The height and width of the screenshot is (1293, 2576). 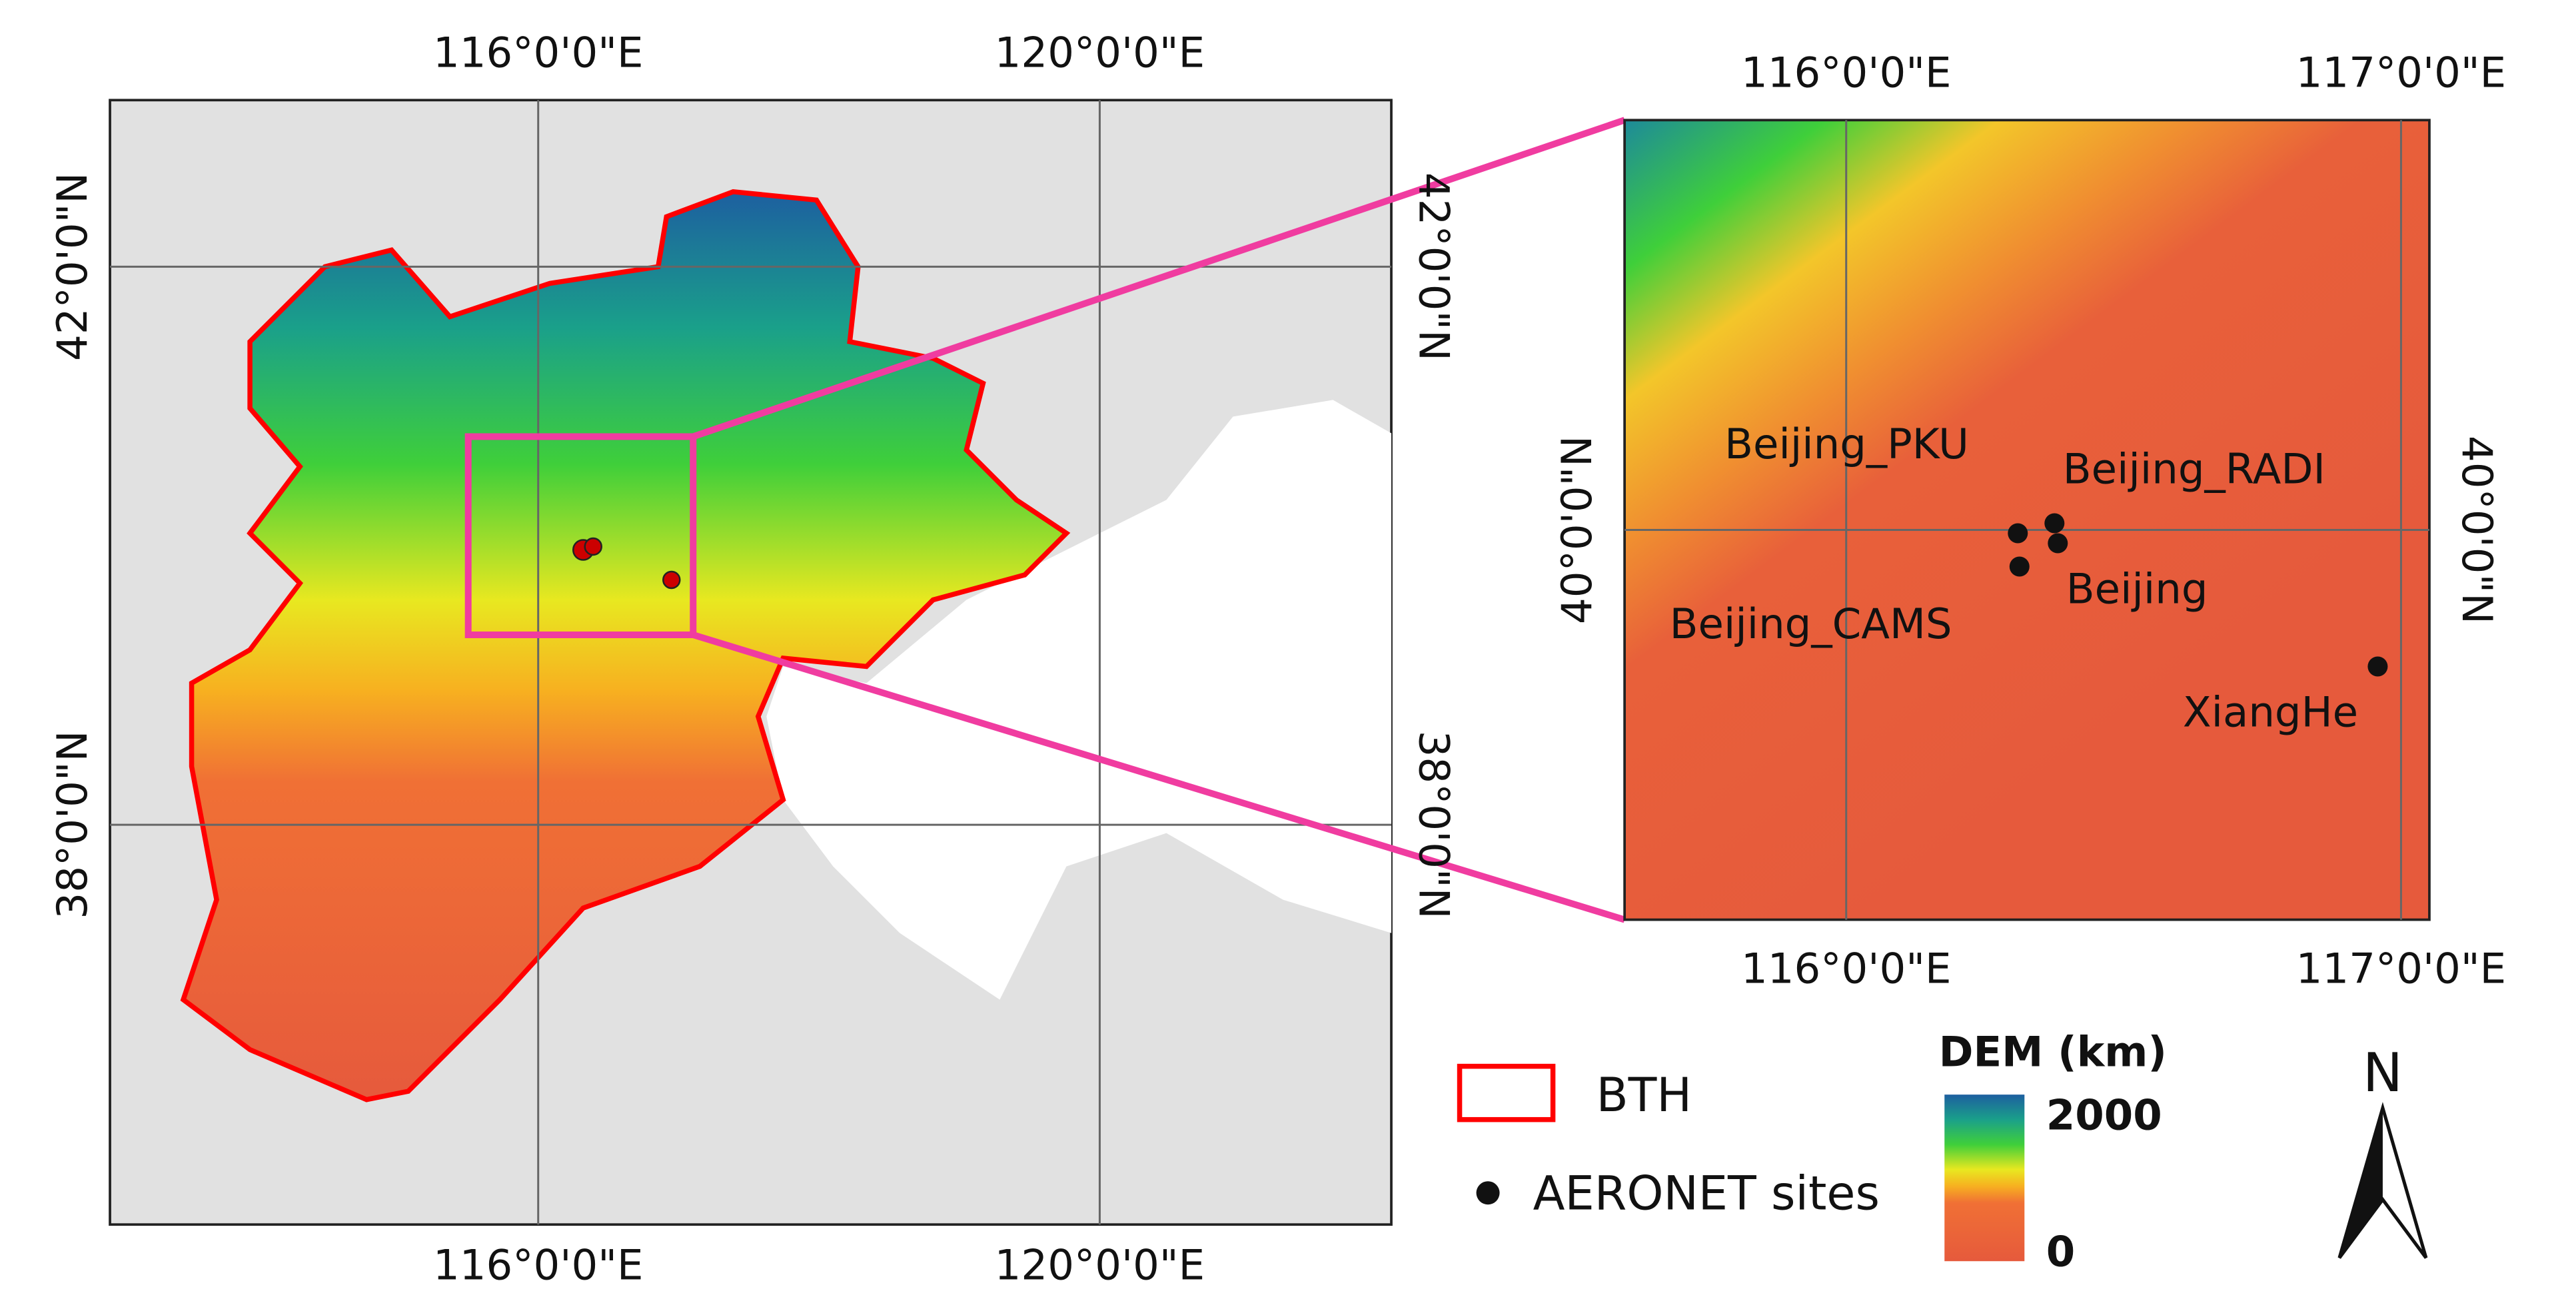 I want to click on colorbar-label: 2000, so click(x=2104, y=1115).